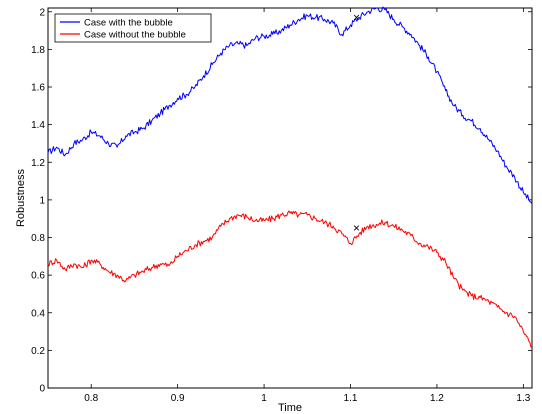  What do you see at coordinates (38, 313) in the screenshot?
I see `y-tick-label: 0.4` at bounding box center [38, 313].